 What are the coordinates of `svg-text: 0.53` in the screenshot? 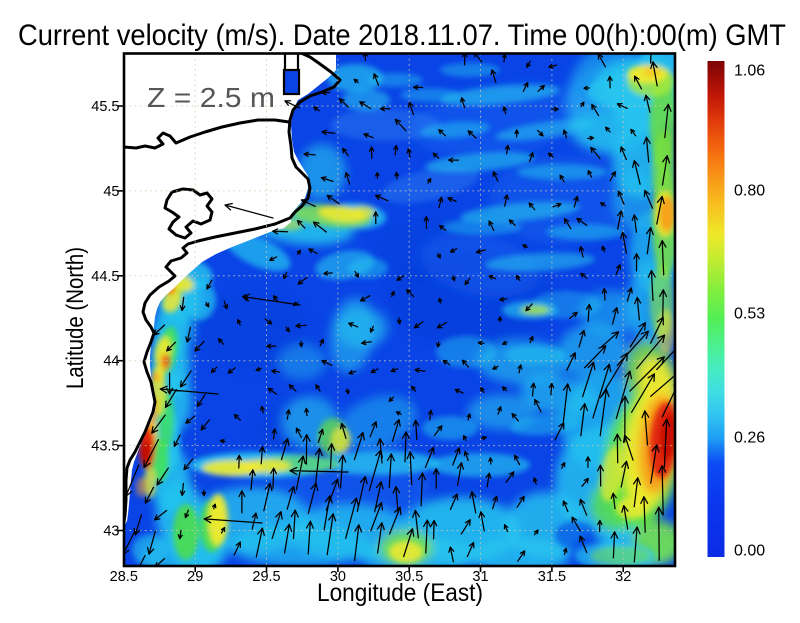 It's located at (749, 314).